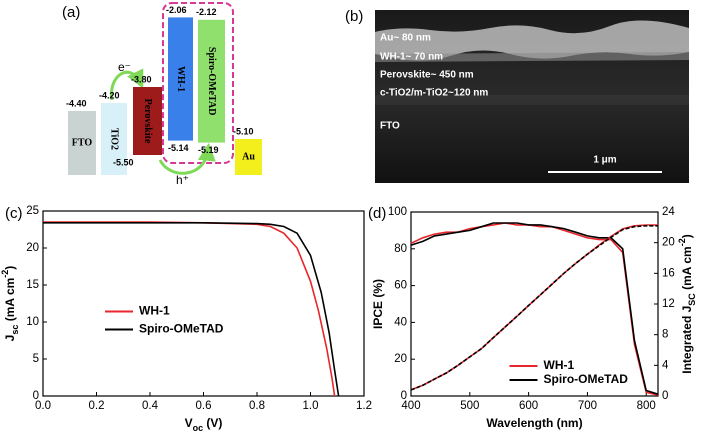 The image size is (709, 438). Describe the element at coordinates (97, 406) in the screenshot. I see `x-tick-label: 0.2` at that location.